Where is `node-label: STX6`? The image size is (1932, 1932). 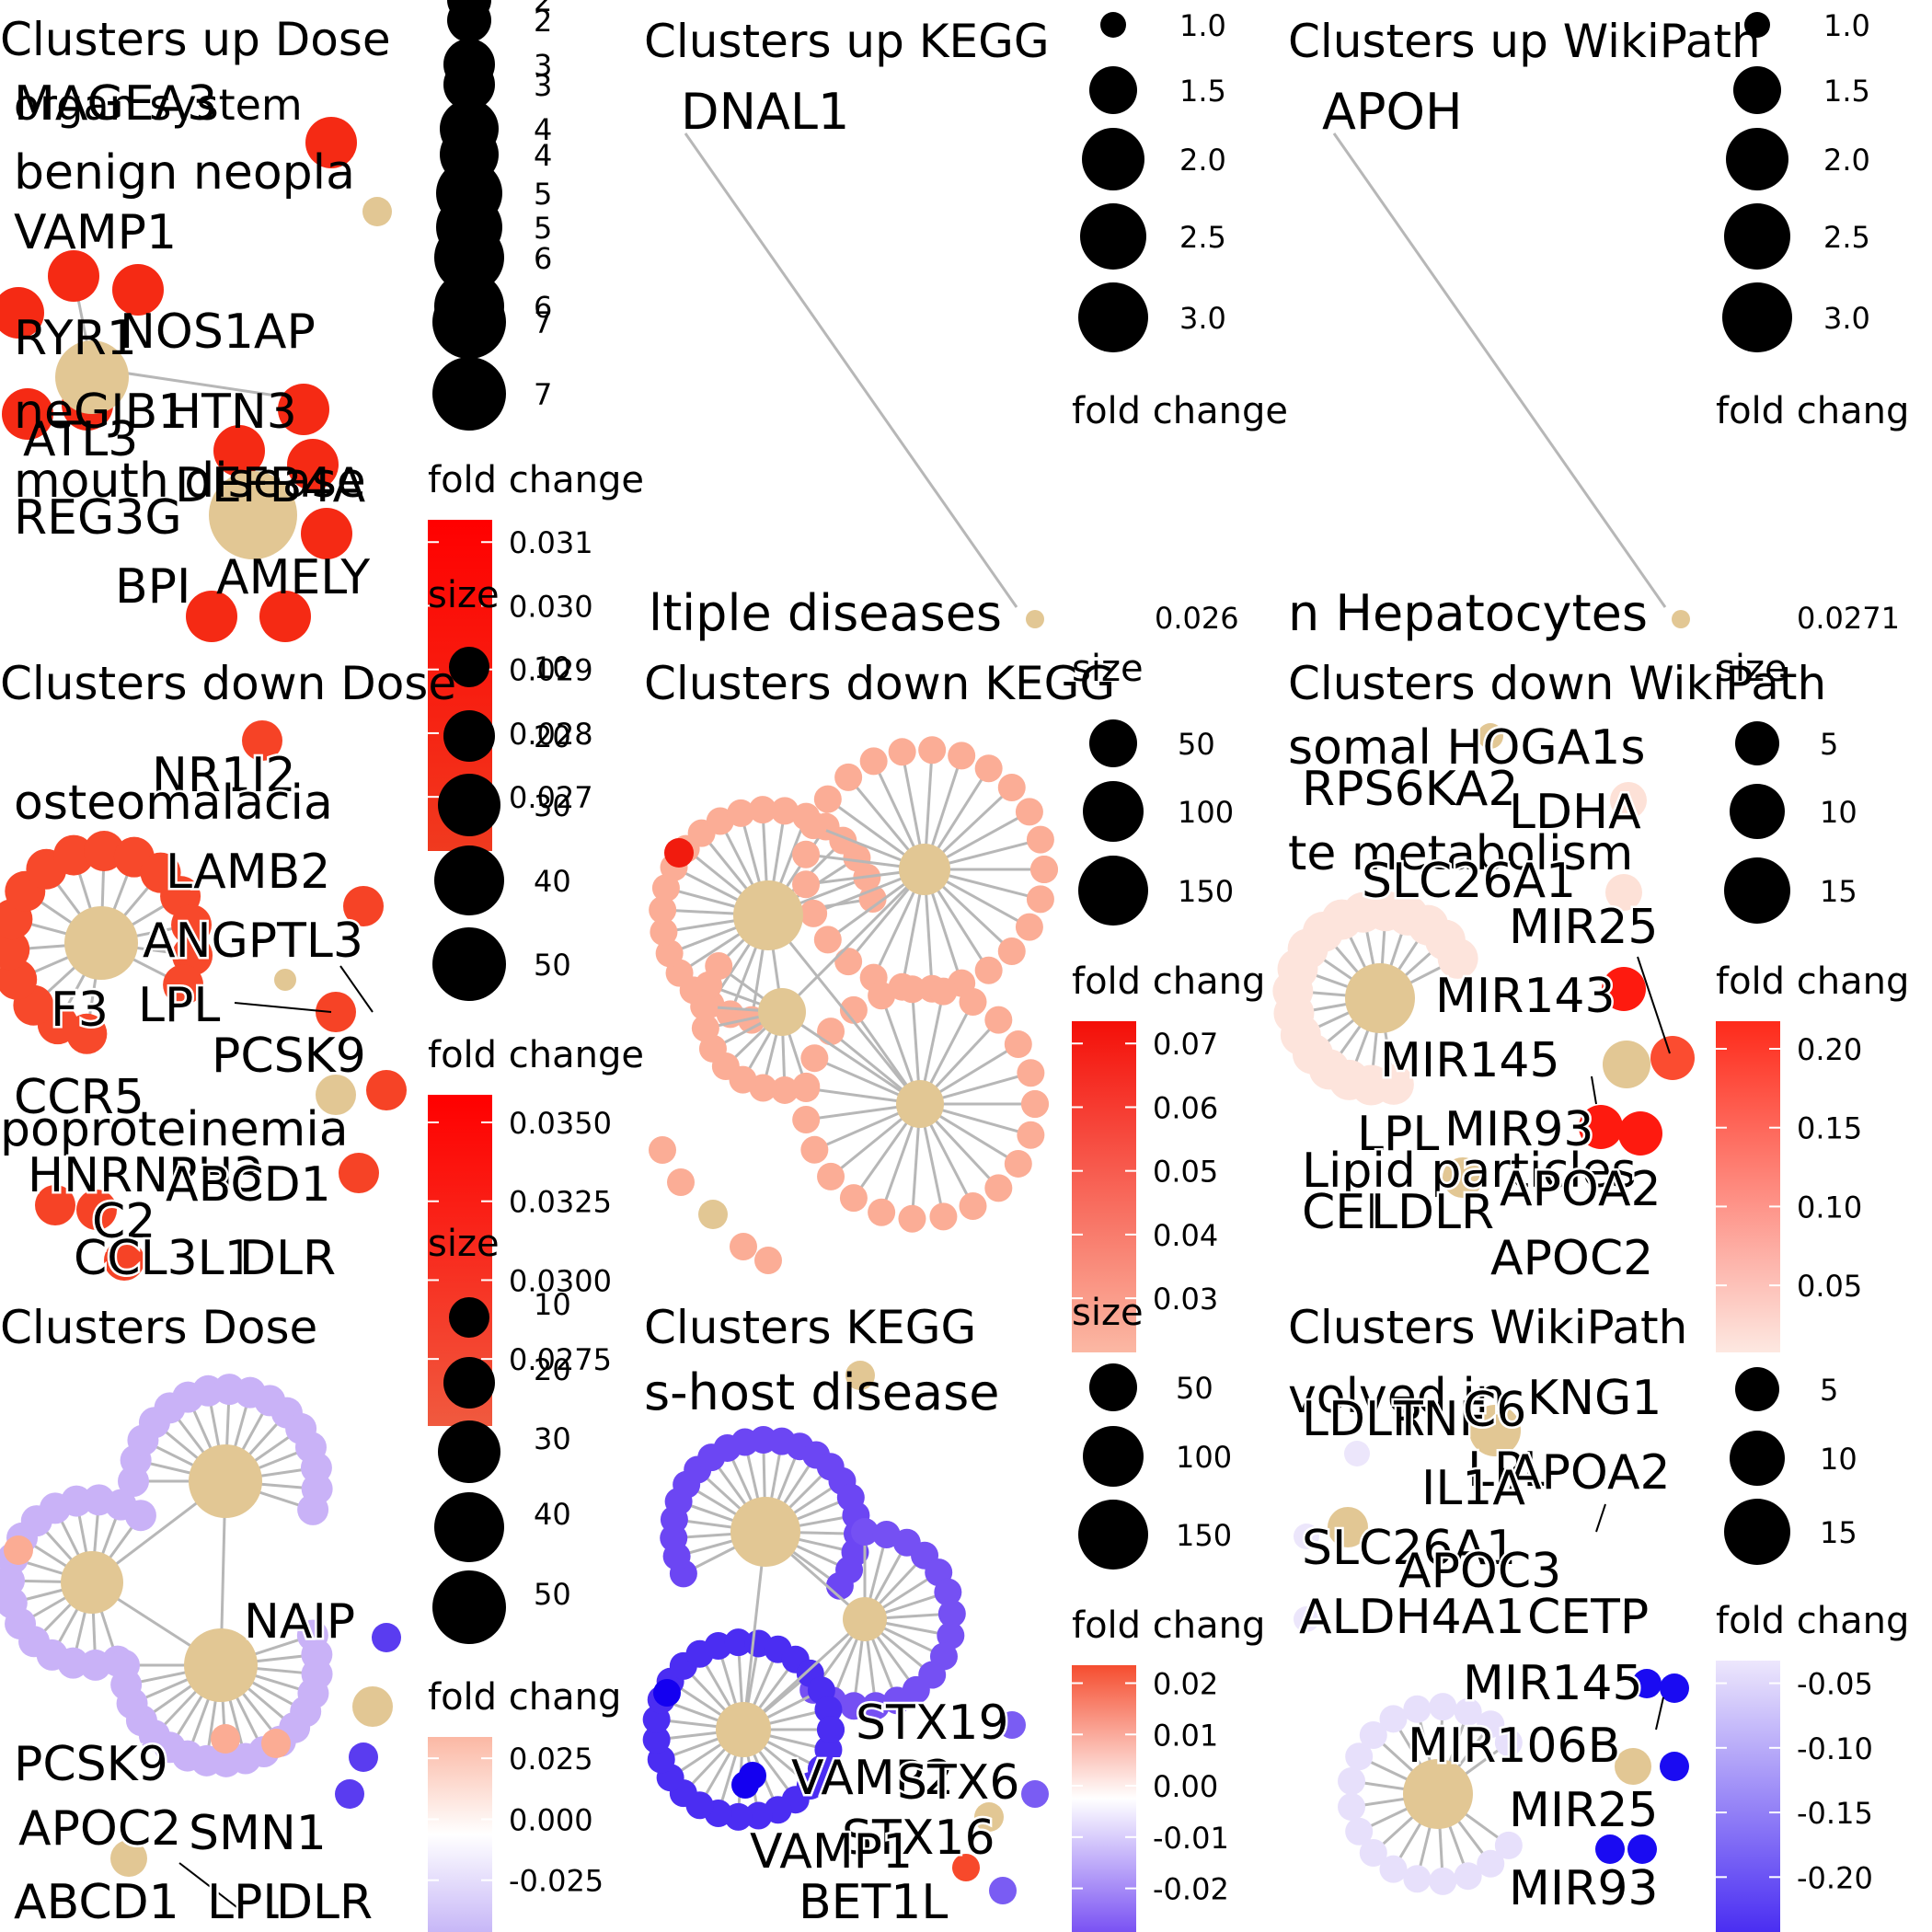 node-label: STX6 is located at coordinates (958, 1783).